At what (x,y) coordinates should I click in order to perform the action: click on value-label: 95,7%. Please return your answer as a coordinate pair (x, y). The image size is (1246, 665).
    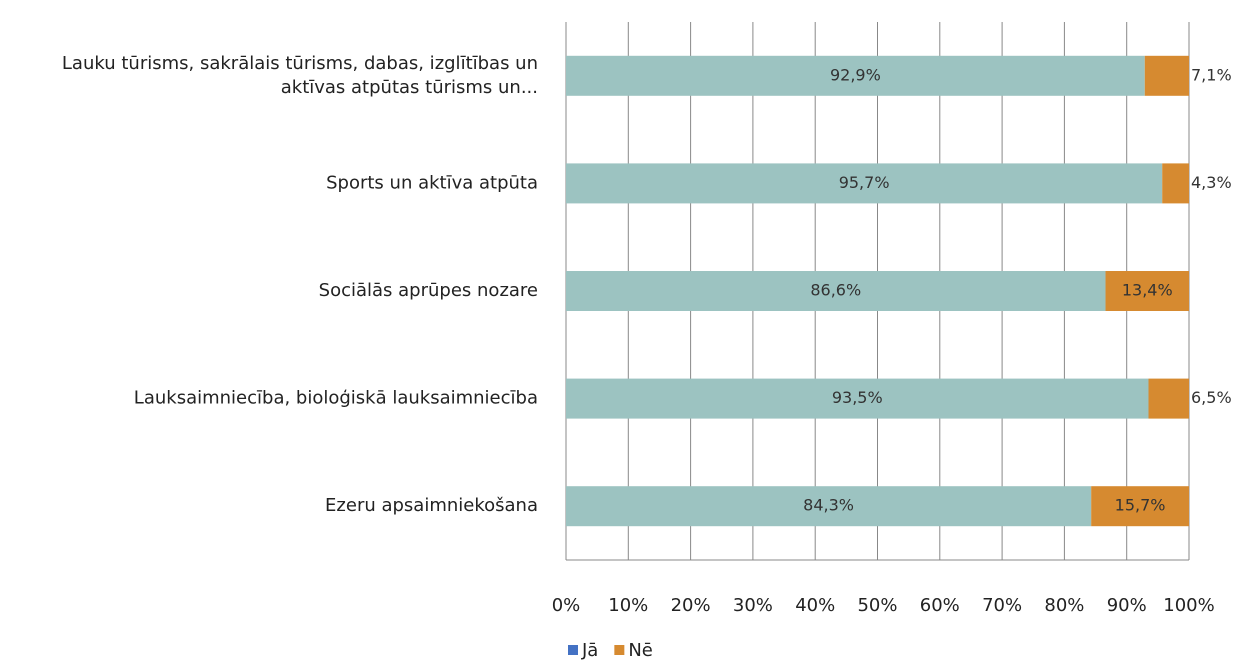
    Looking at the image, I should click on (864, 182).